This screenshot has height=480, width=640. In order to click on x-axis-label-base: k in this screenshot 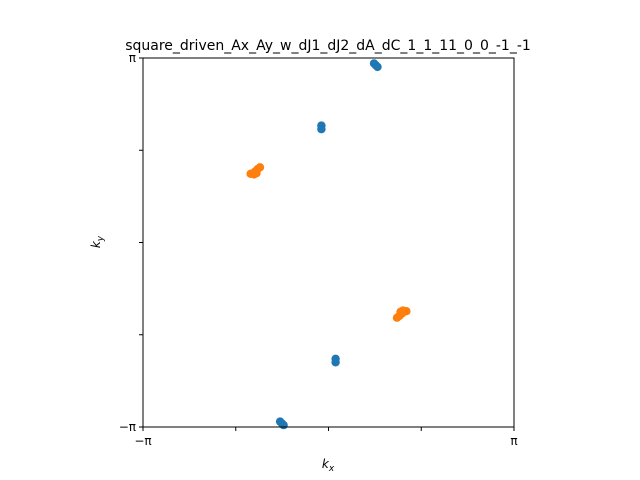, I will do `click(326, 464)`.